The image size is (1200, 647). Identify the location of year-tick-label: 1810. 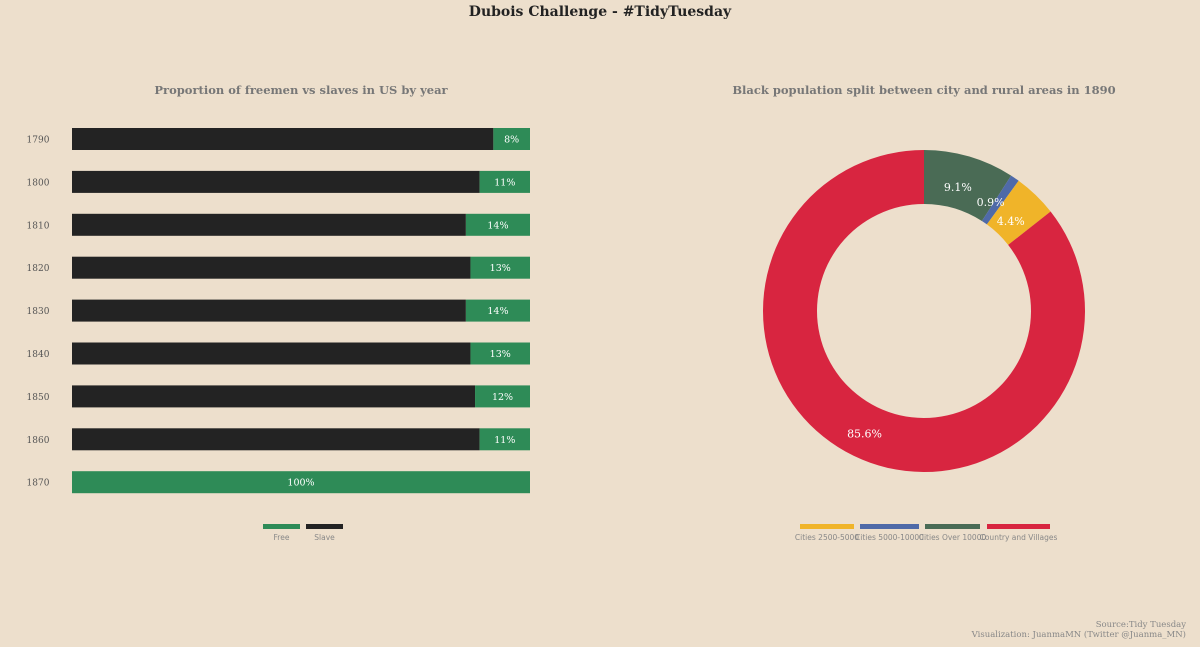
(38, 226).